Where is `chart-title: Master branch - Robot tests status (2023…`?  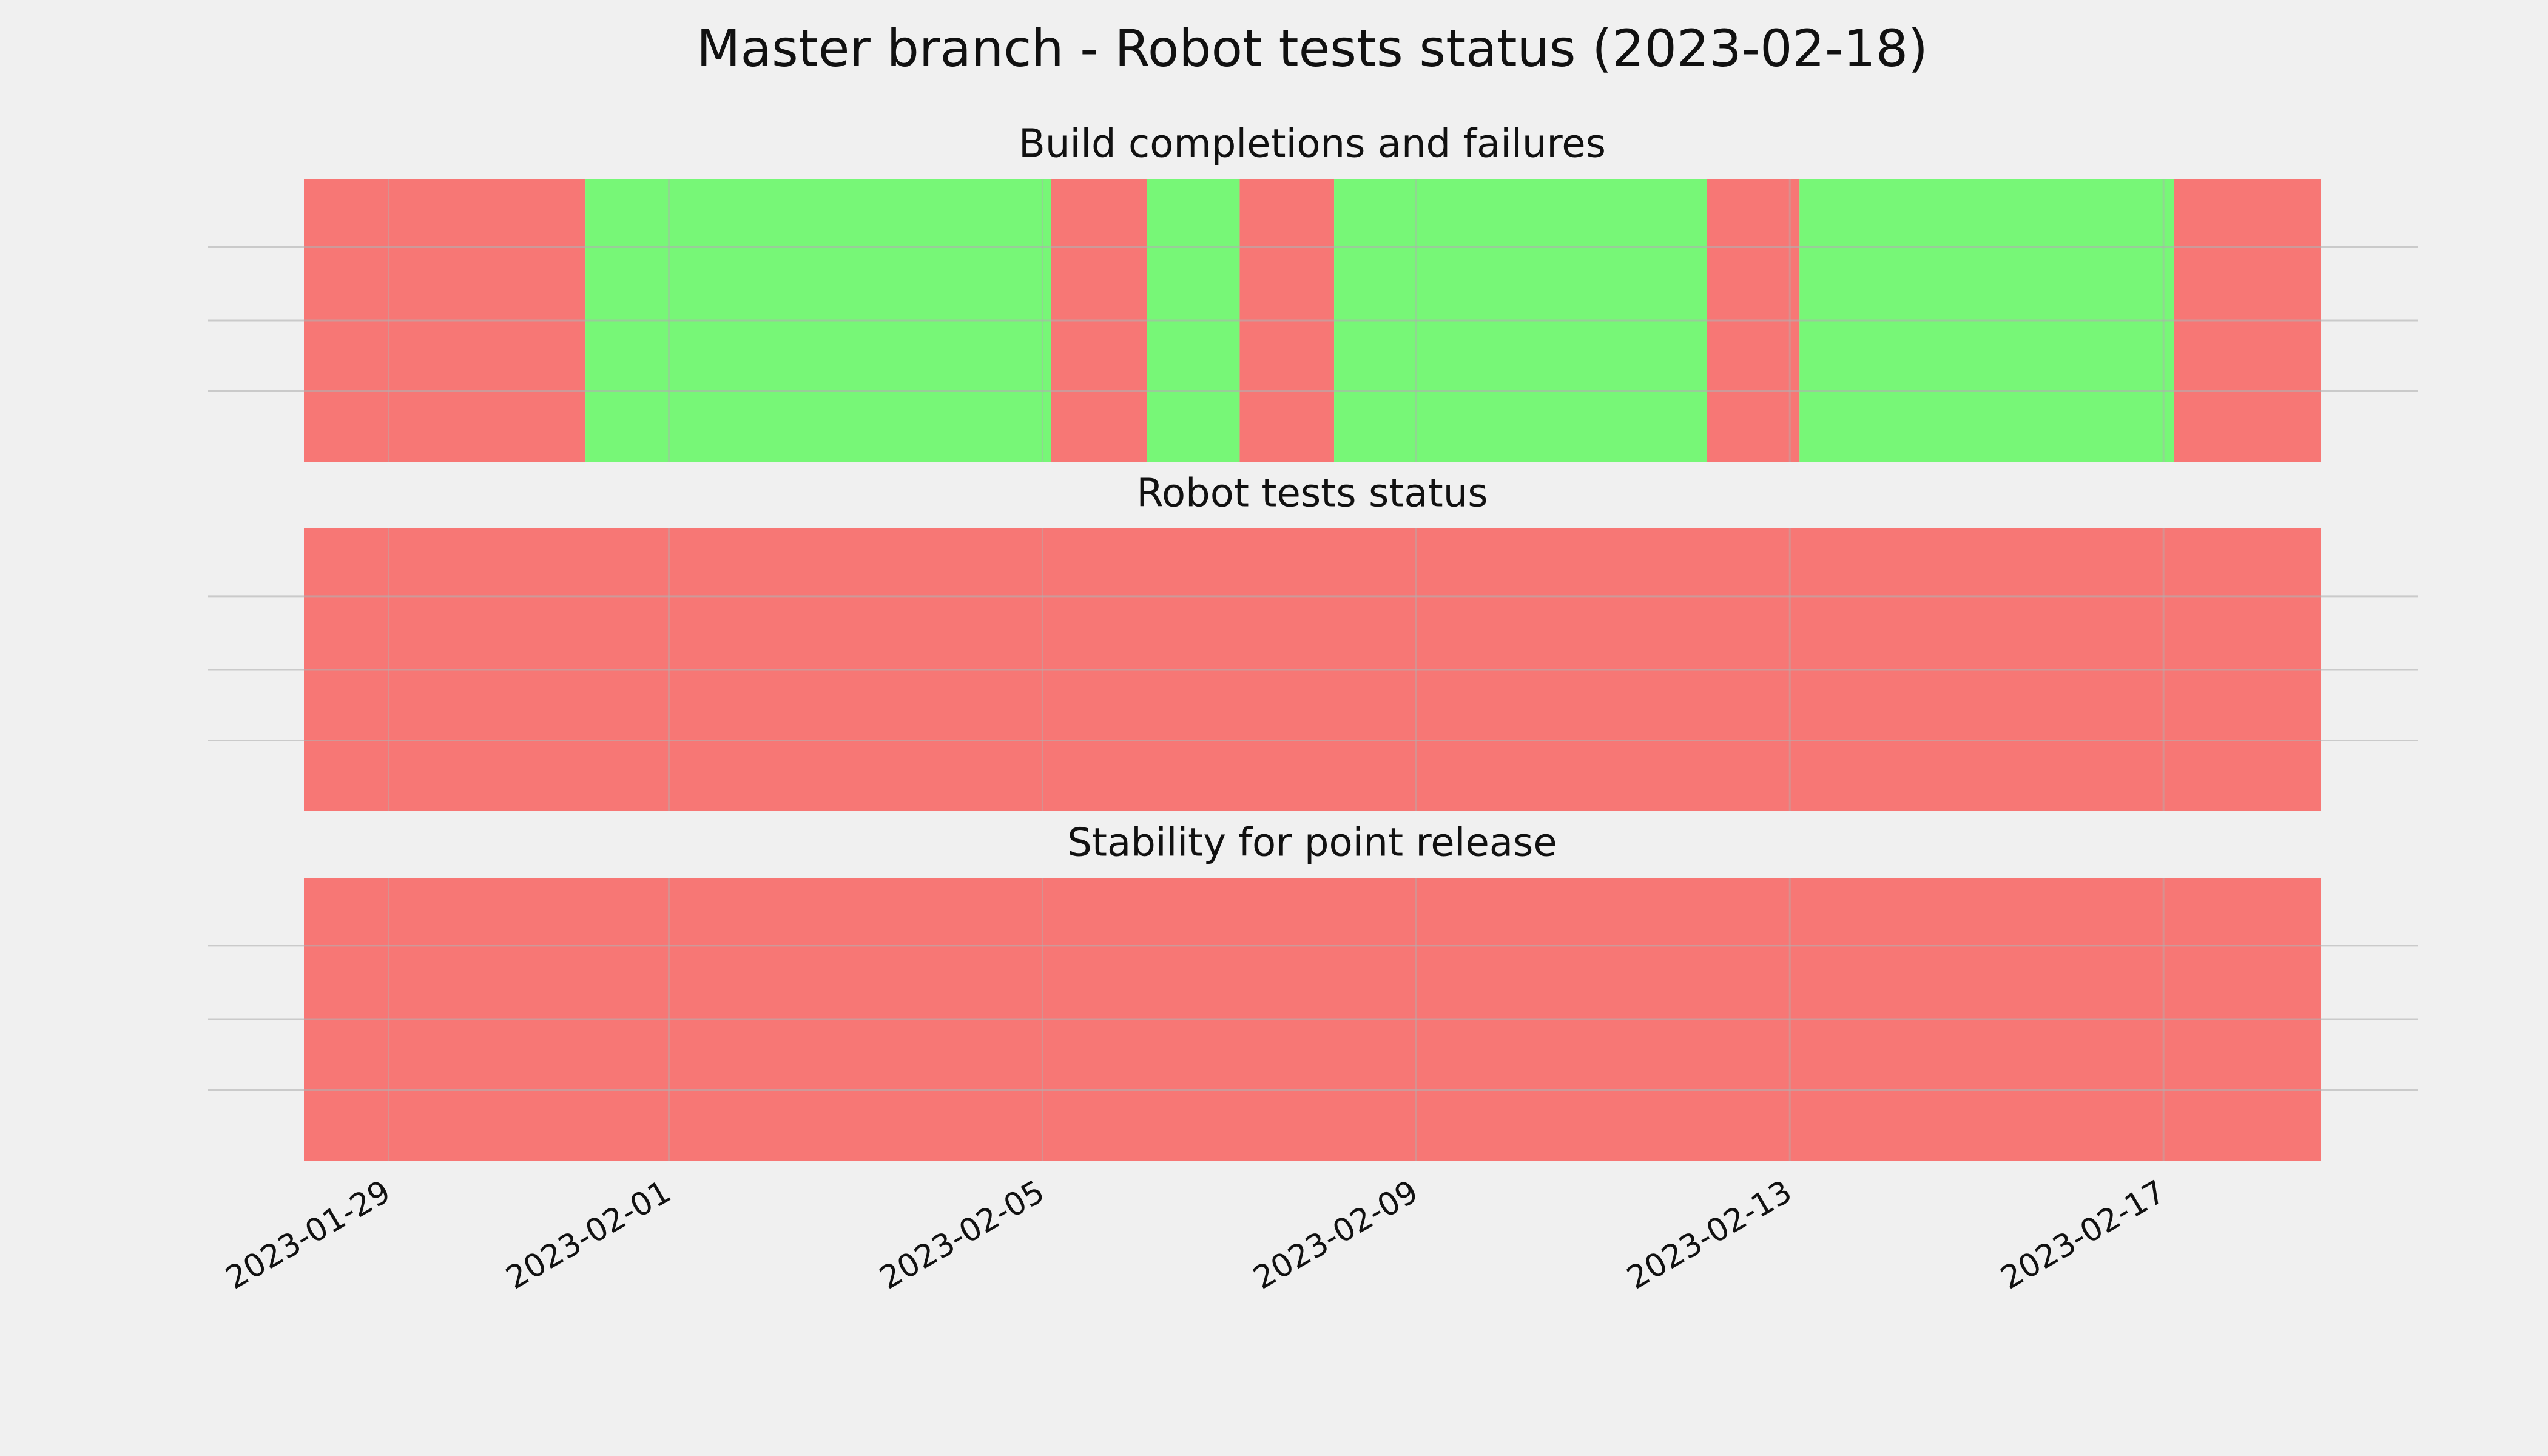 chart-title: Master branch - Robot tests status (2023… is located at coordinates (1312, 48).